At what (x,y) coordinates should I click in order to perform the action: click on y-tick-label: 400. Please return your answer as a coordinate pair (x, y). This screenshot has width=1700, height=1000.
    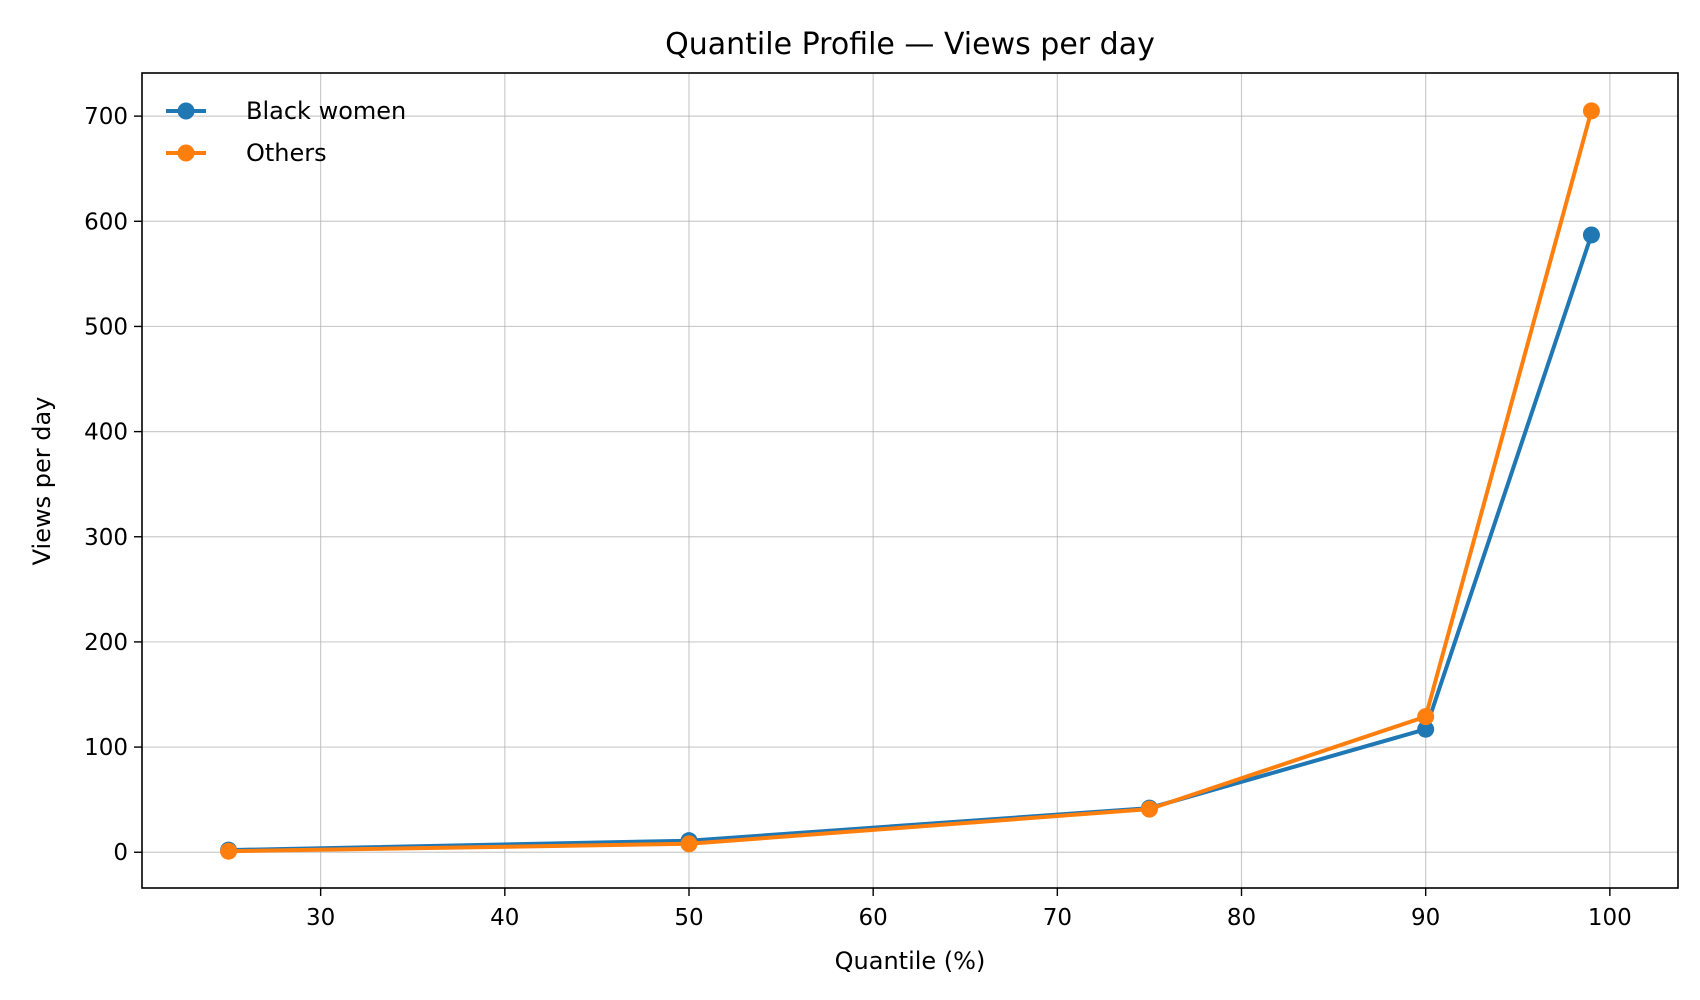
    Looking at the image, I should click on (106, 433).